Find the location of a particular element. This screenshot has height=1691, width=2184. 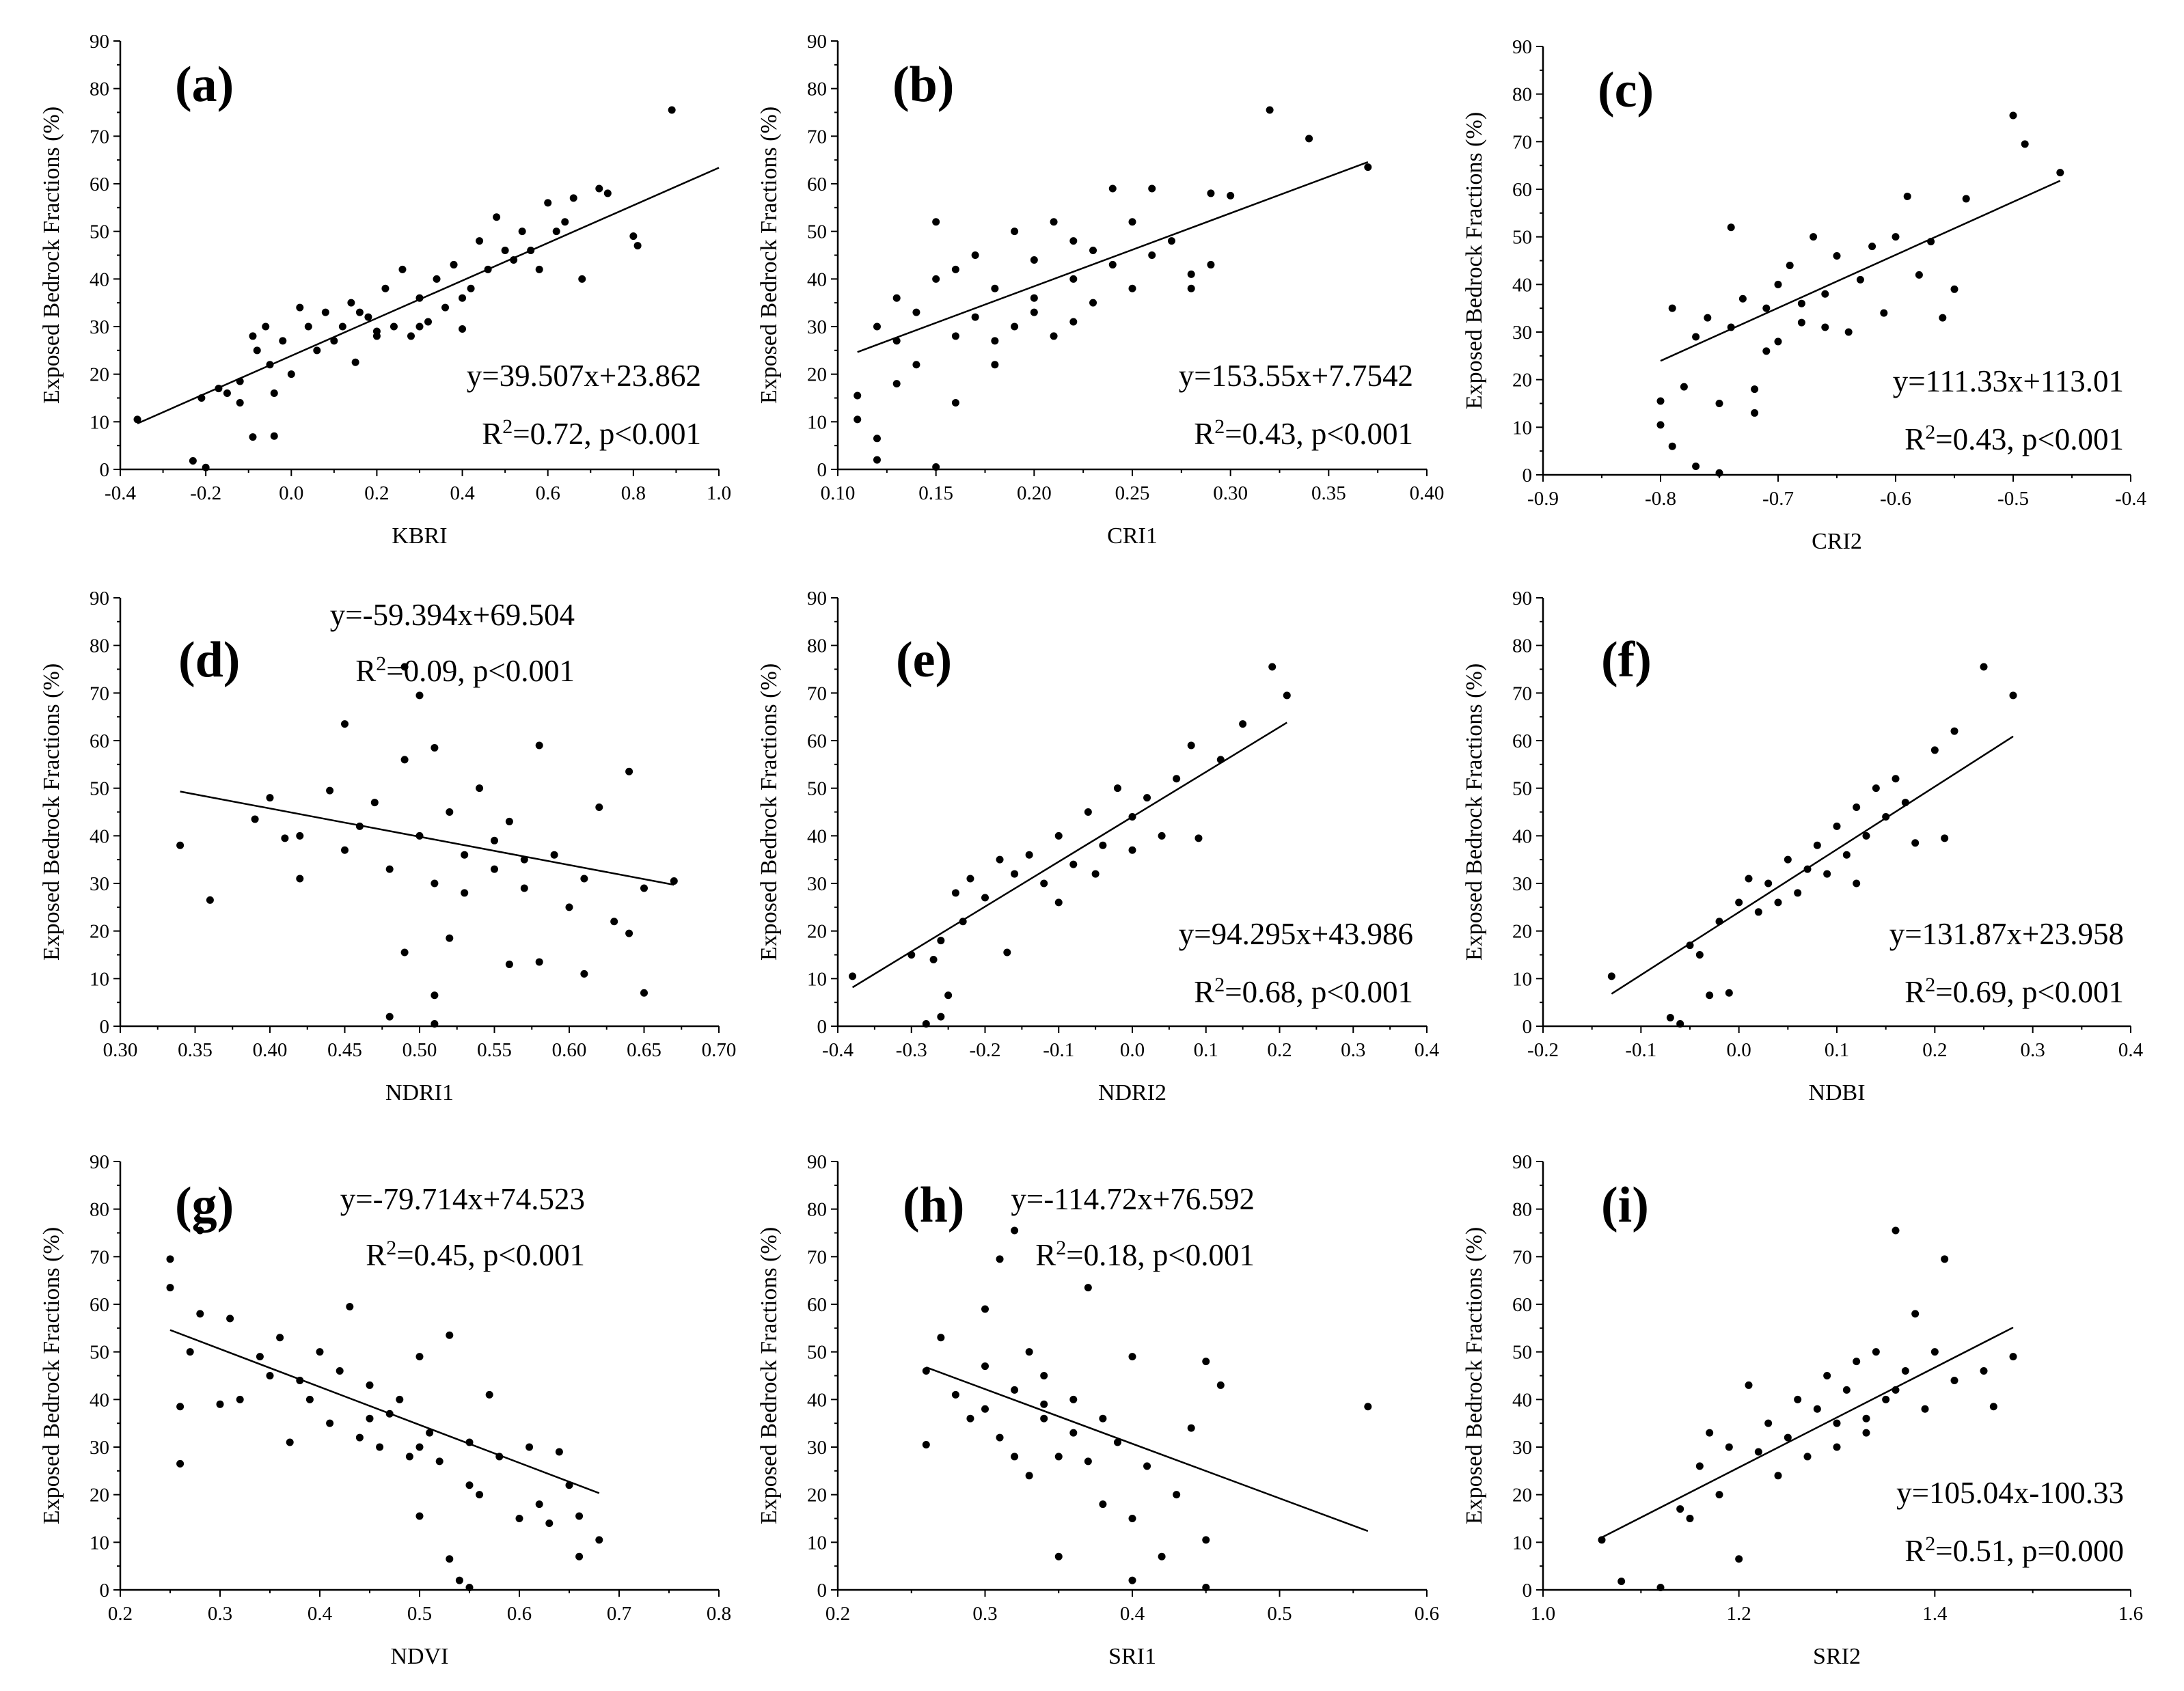

x-tick-label: 0.65 is located at coordinates (644, 1050).